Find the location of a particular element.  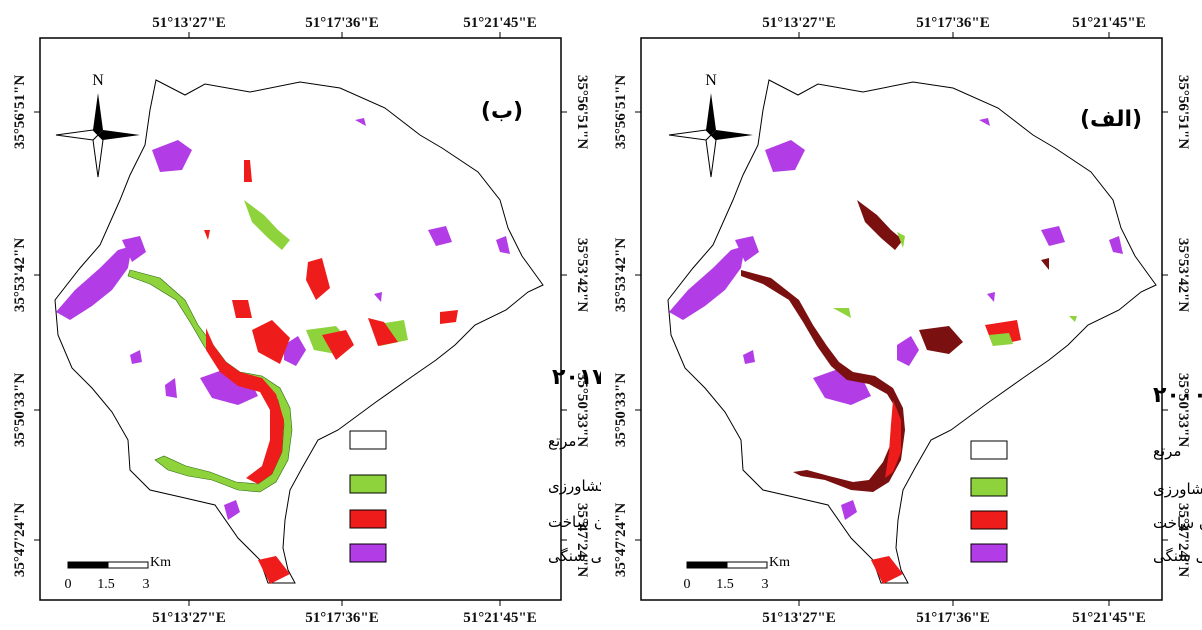

year-label: سال ۲۰۰۰ is located at coordinates (1177, 395).